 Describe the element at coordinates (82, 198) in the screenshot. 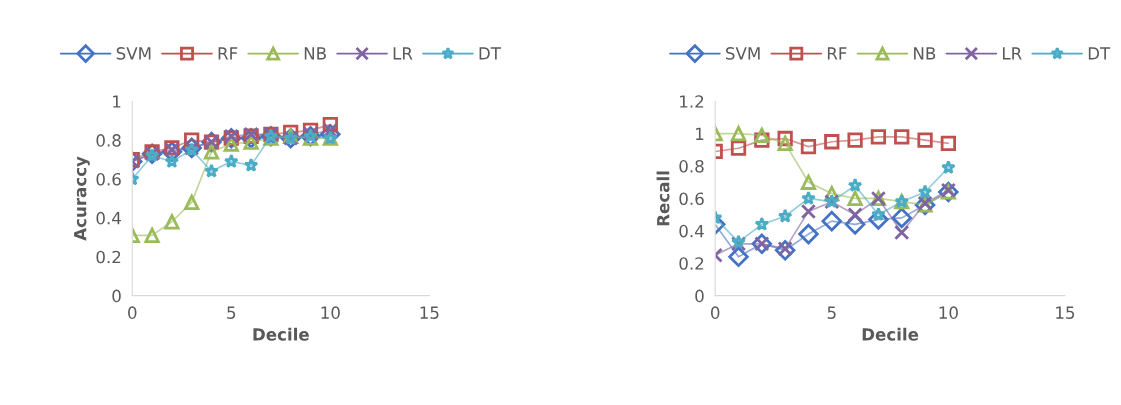

I see `y-axis-title: Acuraccy` at that location.